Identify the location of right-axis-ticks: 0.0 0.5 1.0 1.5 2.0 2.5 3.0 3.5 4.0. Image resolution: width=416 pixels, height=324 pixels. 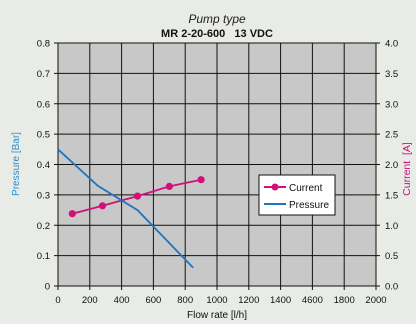
(387, 166).